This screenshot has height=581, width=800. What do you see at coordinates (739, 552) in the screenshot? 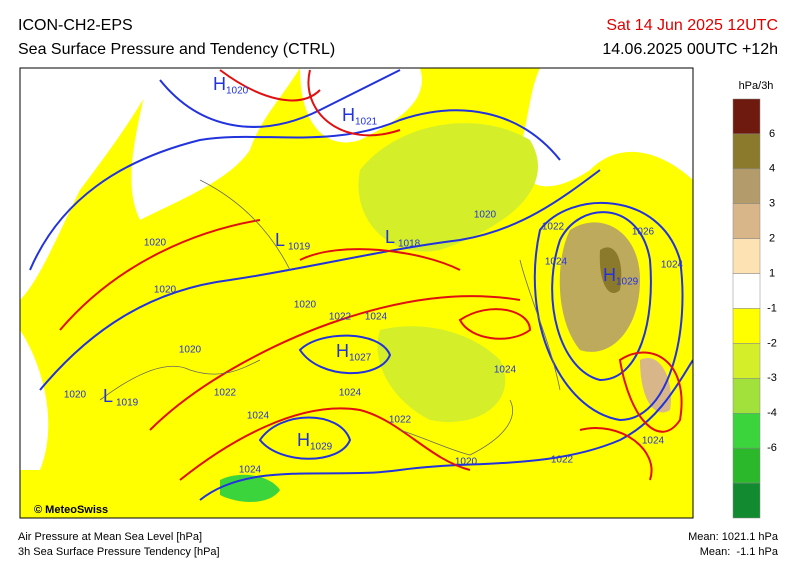
I see `mean-tendency: Mean: -1.1 hPa` at bounding box center [739, 552].